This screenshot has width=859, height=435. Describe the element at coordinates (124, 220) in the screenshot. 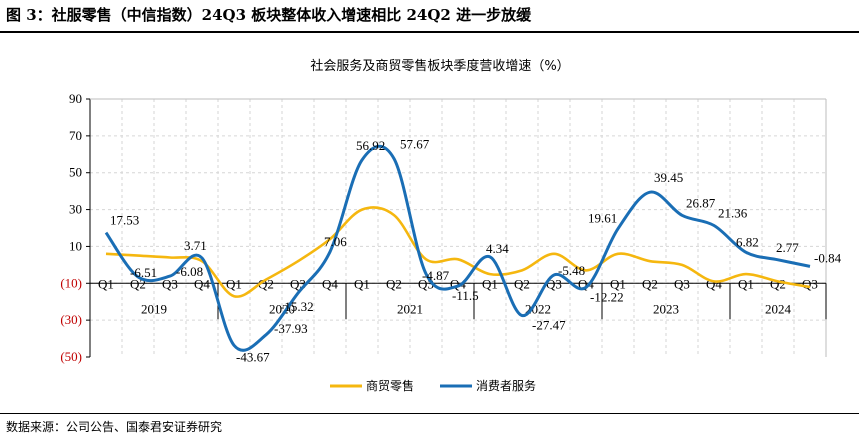

I see `data-label: 17.53` at that location.